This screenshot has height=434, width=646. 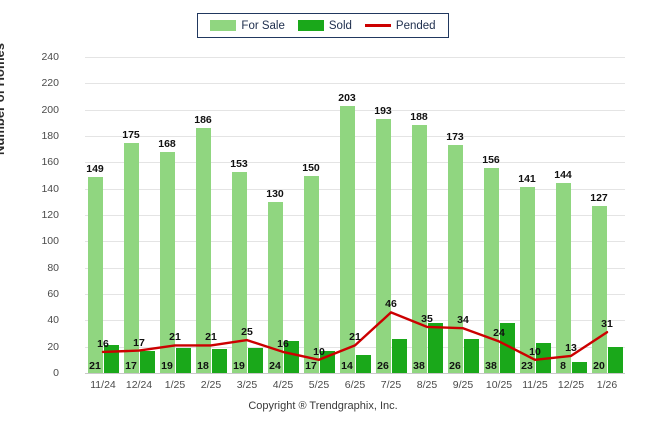 What do you see at coordinates (391, 385) in the screenshot?
I see `x-axis-tick-label: 7/25` at bounding box center [391, 385].